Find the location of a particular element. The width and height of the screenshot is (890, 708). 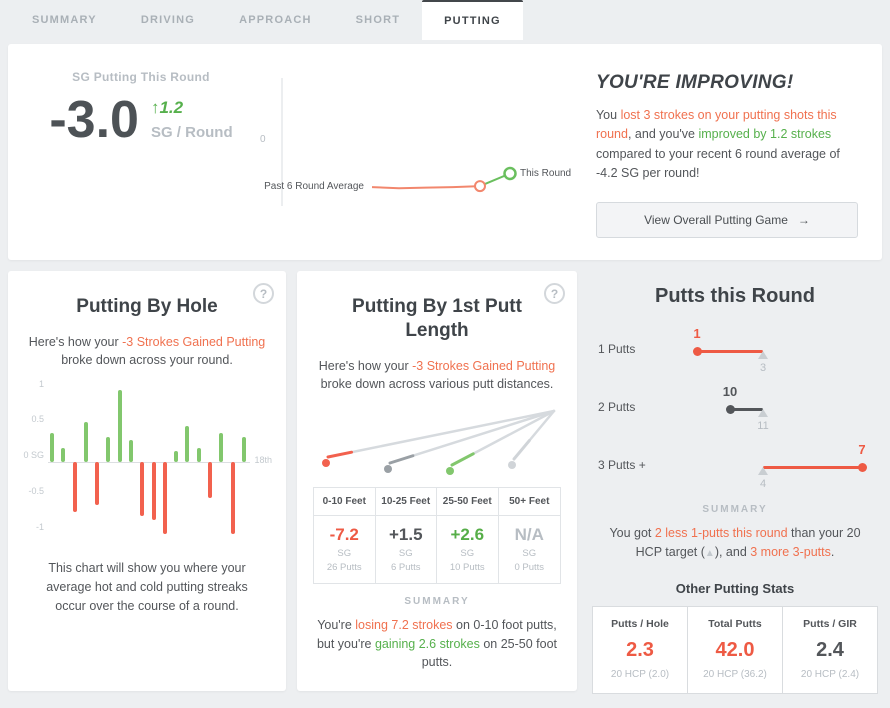

length-column-cell: -7.2 SG 26 Putts is located at coordinates (345, 549).